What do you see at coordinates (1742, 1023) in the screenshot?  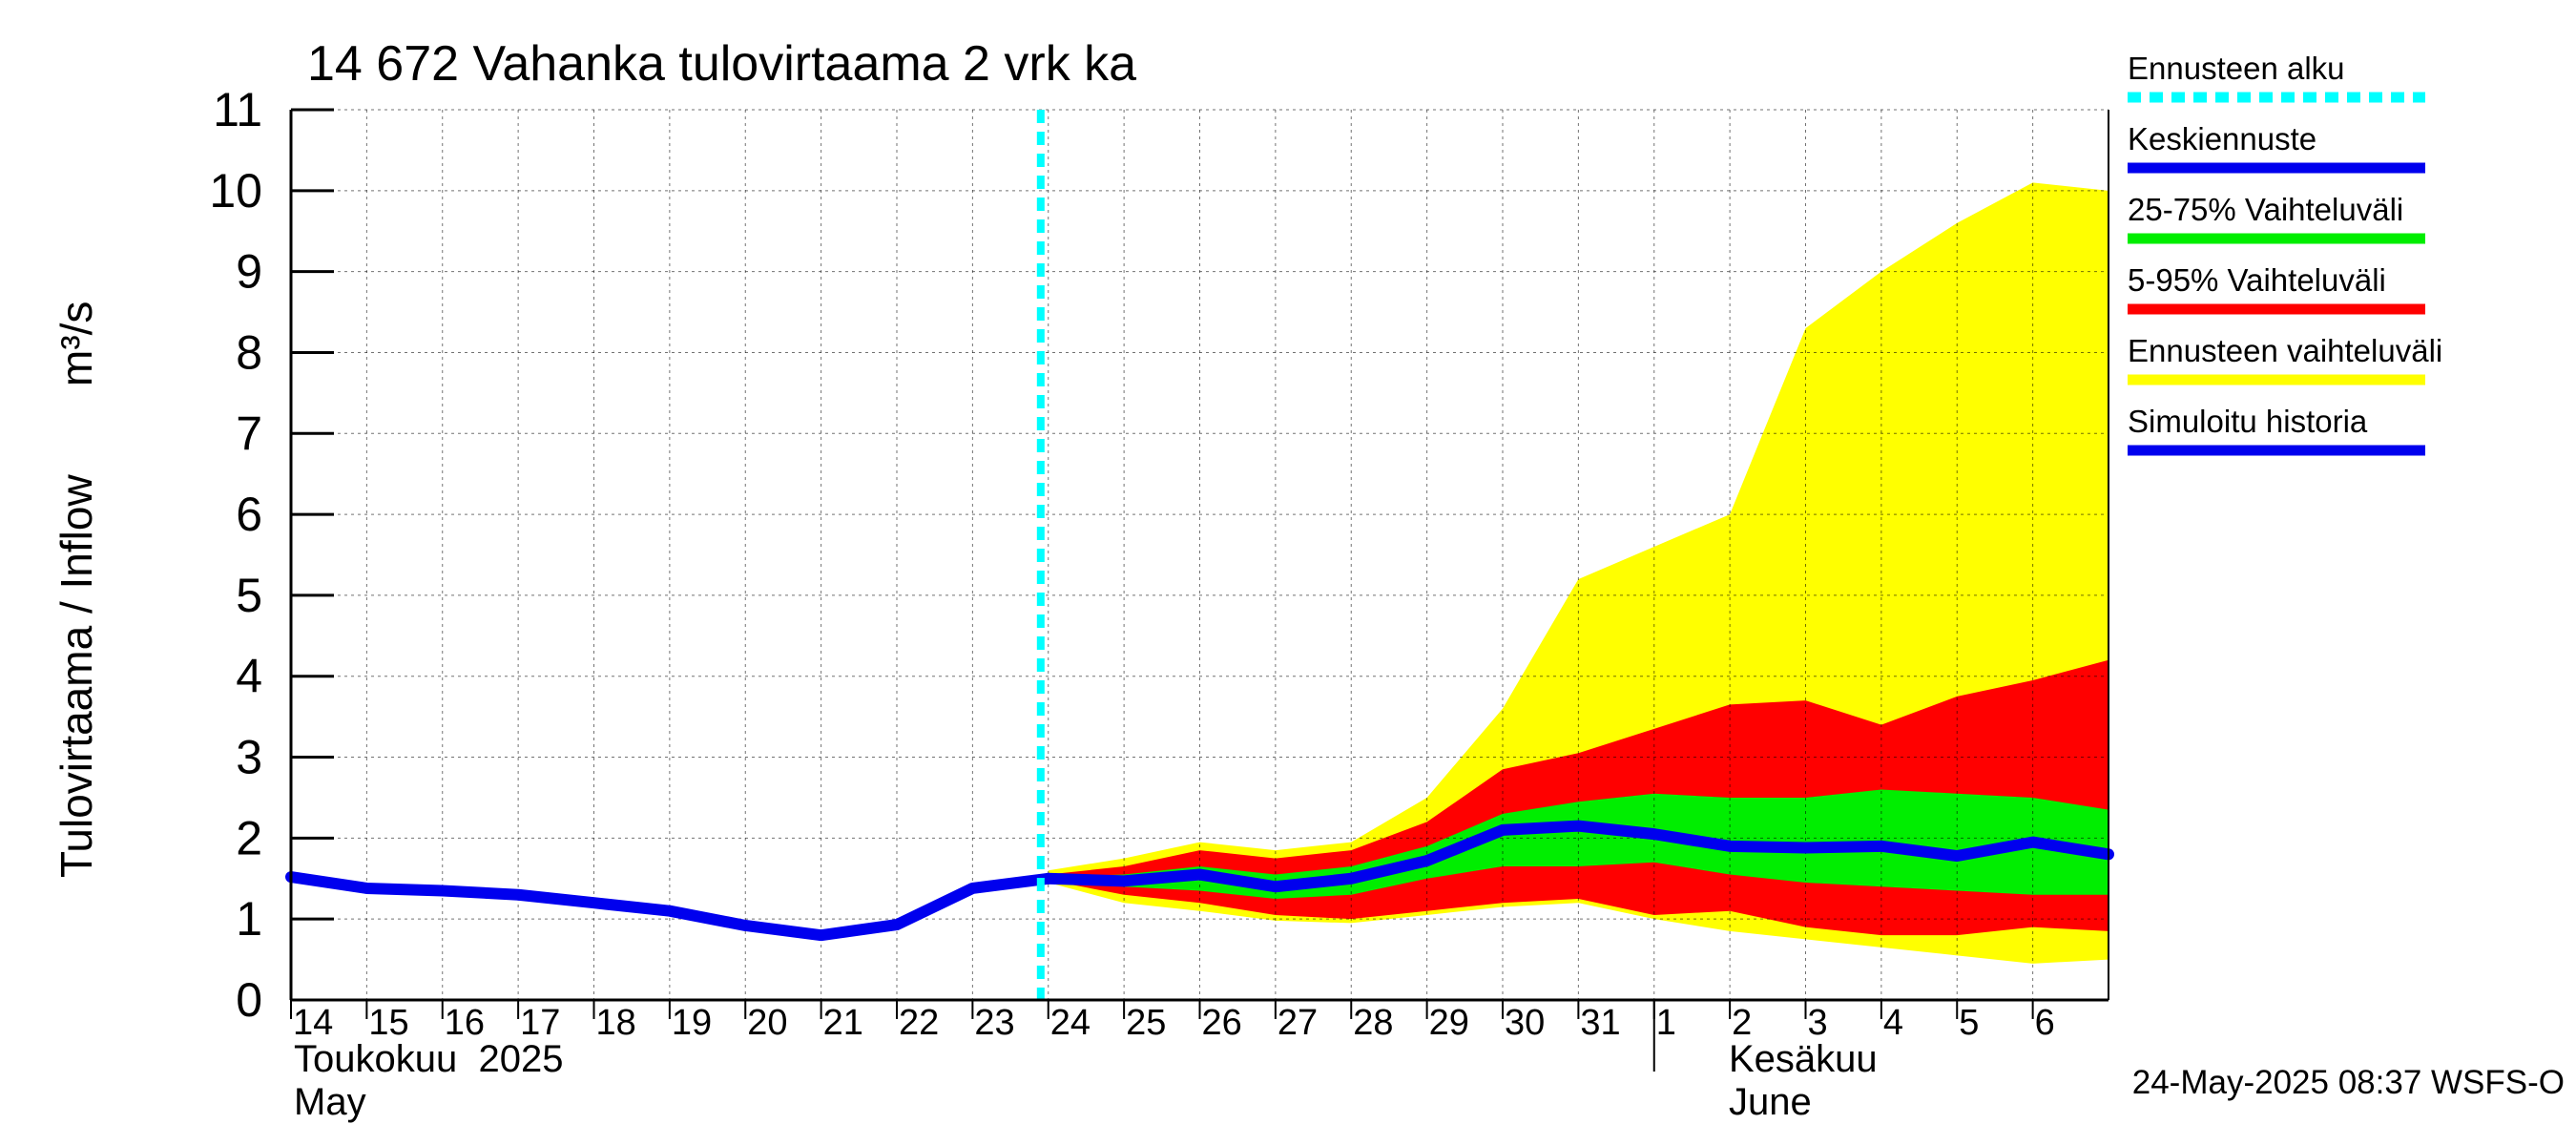 I see `x-tick-label: 2` at bounding box center [1742, 1023].